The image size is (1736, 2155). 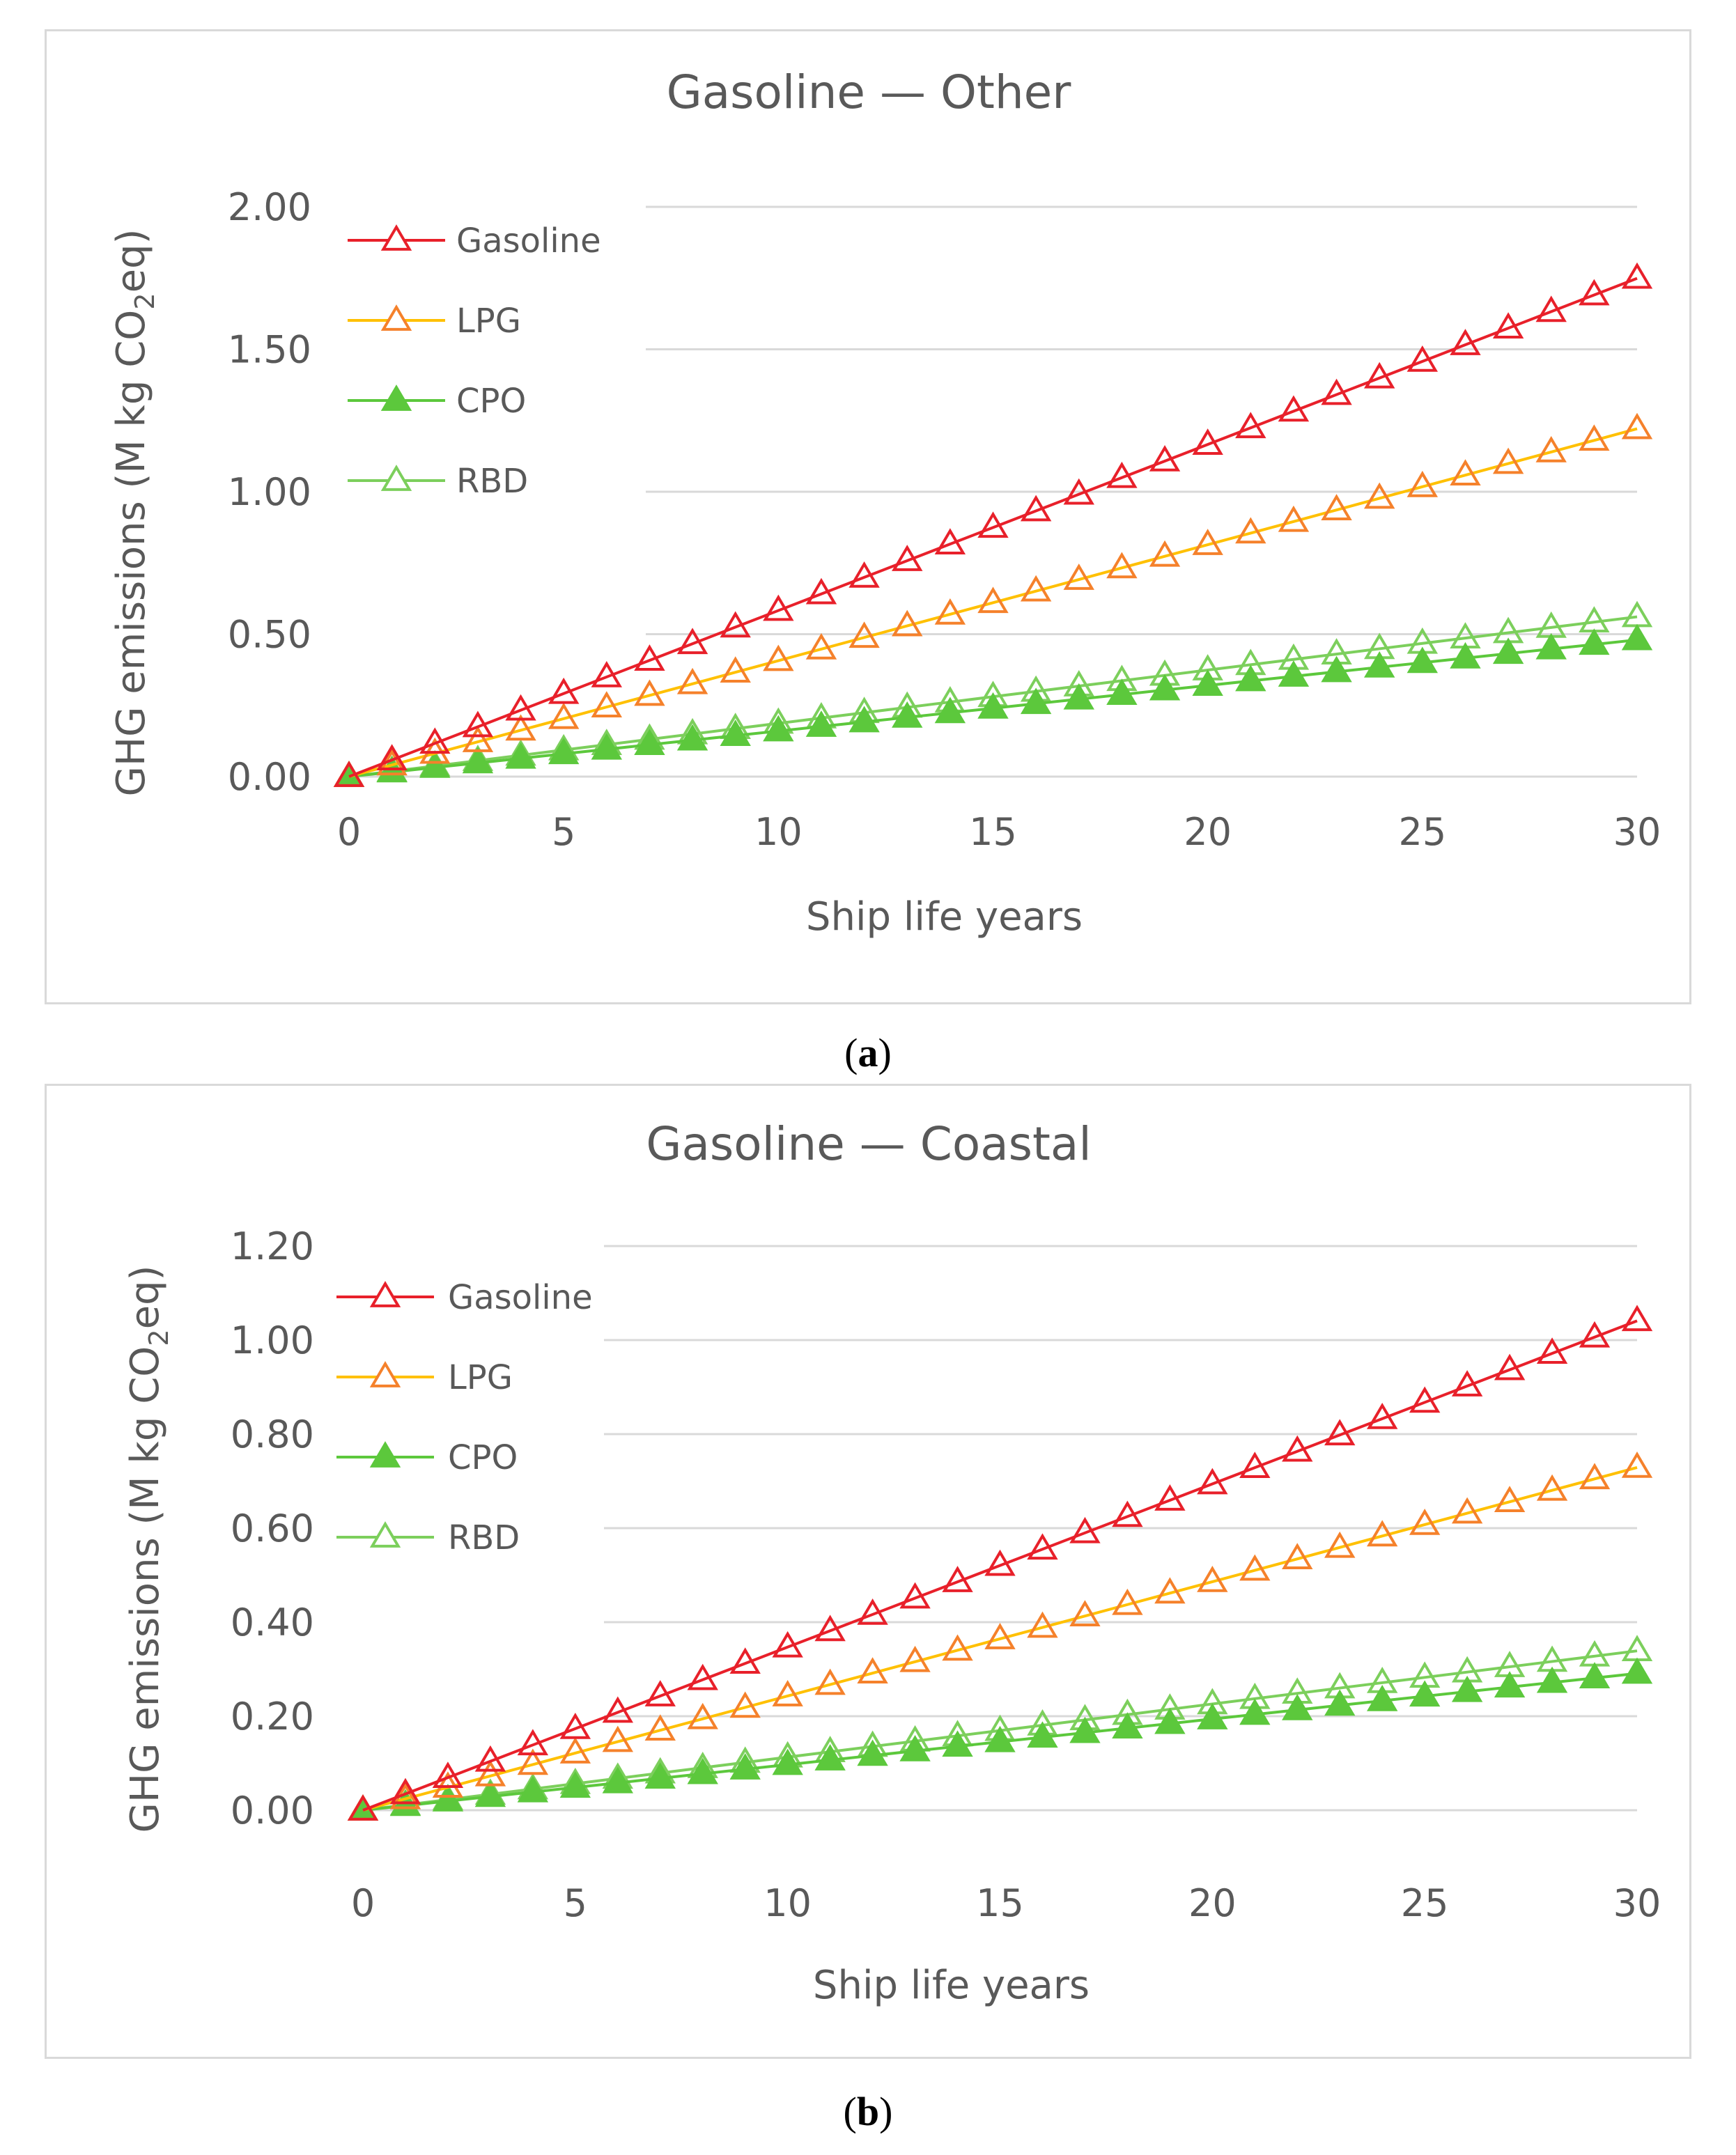 What do you see at coordinates (563, 832) in the screenshot?
I see `chart-a-xtick-label: 5` at bounding box center [563, 832].